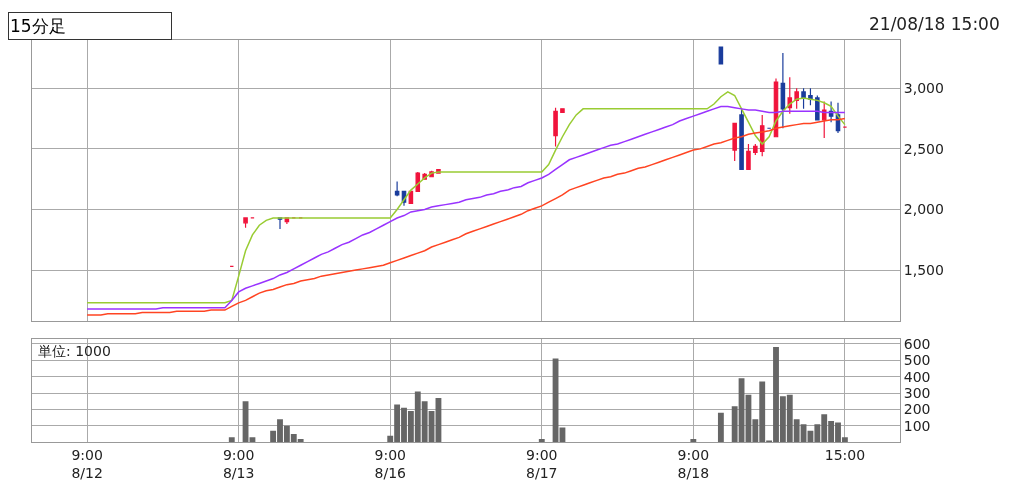 The image size is (1010, 481). I want to click on y-tick-label: 600, so click(917, 343).